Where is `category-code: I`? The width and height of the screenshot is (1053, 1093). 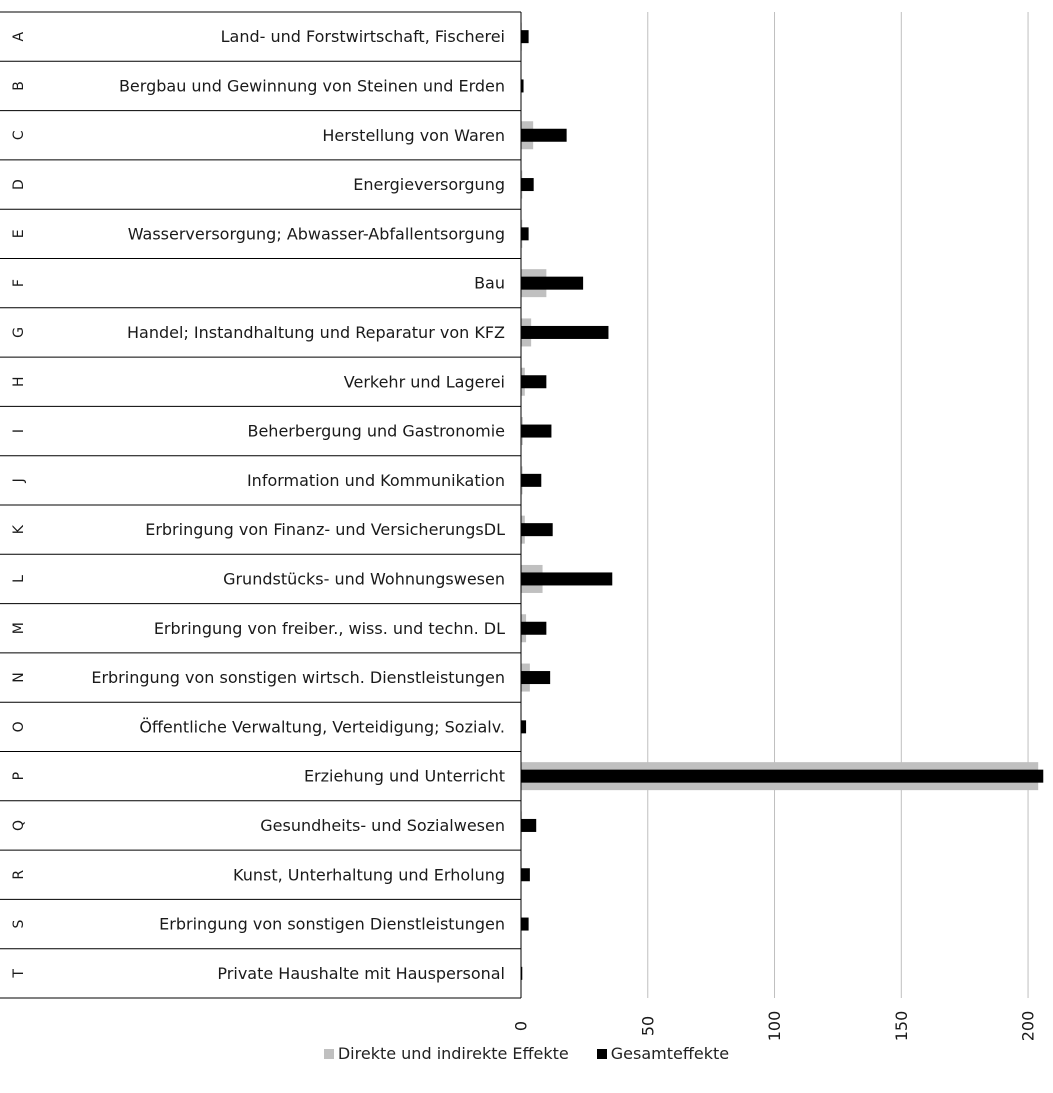
category-code: I is located at coordinates (19, 431).